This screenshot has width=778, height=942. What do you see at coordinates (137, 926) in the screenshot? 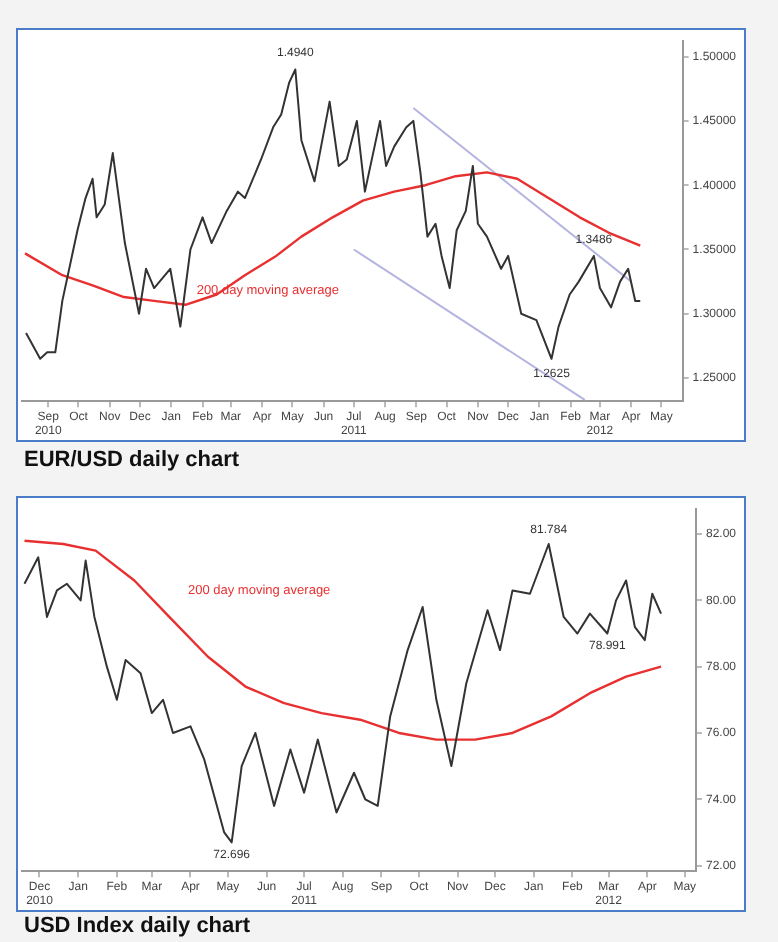
I see `text: USD Index daily chart` at bounding box center [137, 926].